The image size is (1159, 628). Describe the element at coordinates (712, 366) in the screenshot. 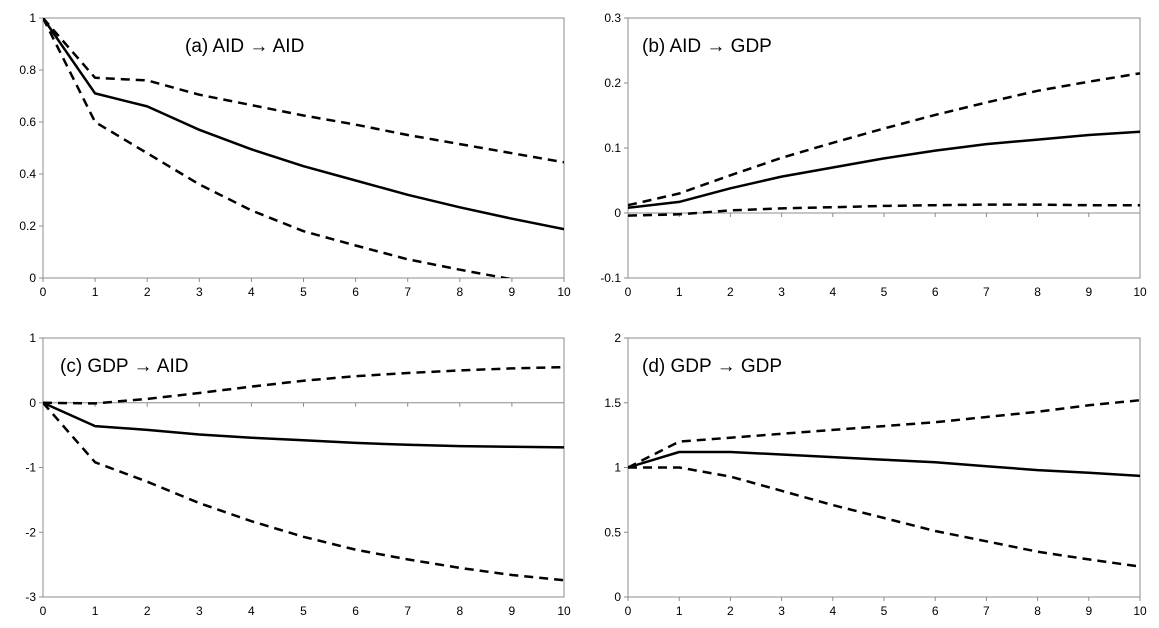

I see `panel-d-title: (d) GDP → GDP` at that location.